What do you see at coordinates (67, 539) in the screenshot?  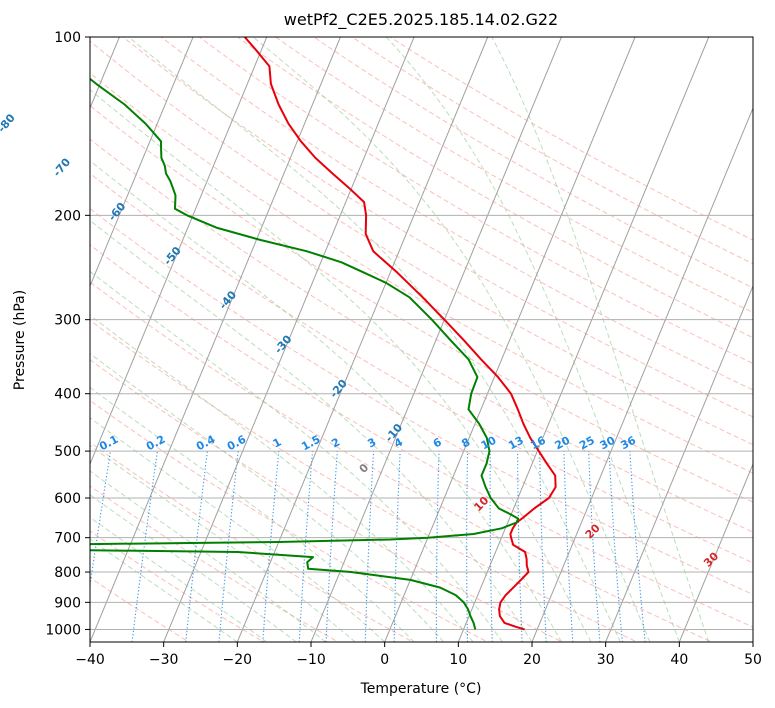 I see `y-tick-label: 700` at bounding box center [67, 539].